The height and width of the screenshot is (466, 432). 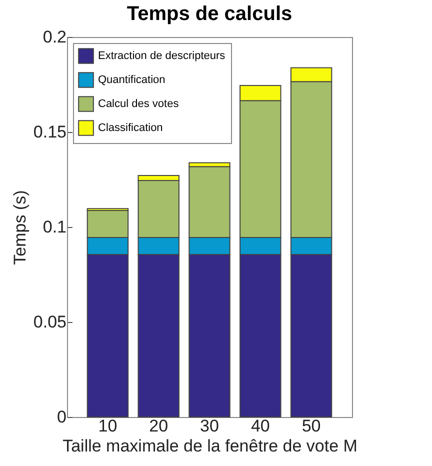 What do you see at coordinates (139, 104) in the screenshot?
I see `legend-label: Calcul des votes` at bounding box center [139, 104].